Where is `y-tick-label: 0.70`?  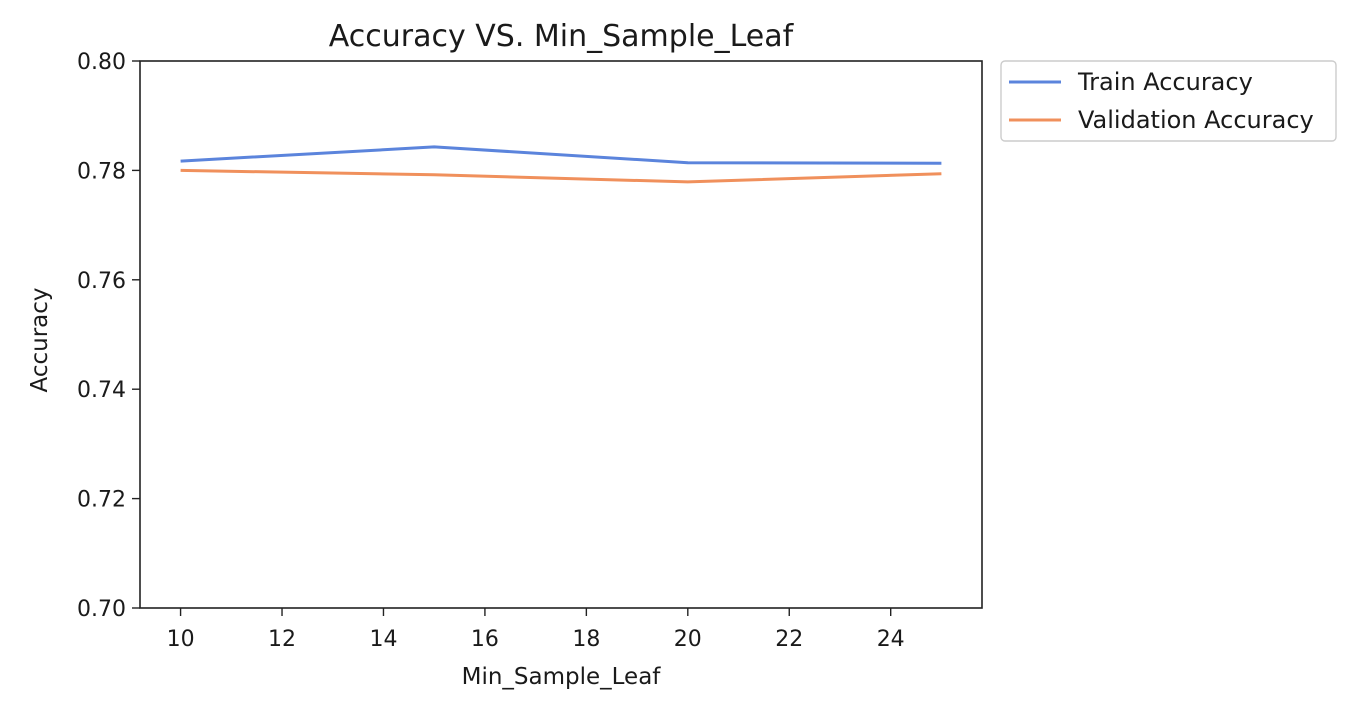
y-tick-label: 0.70 is located at coordinates (101, 609).